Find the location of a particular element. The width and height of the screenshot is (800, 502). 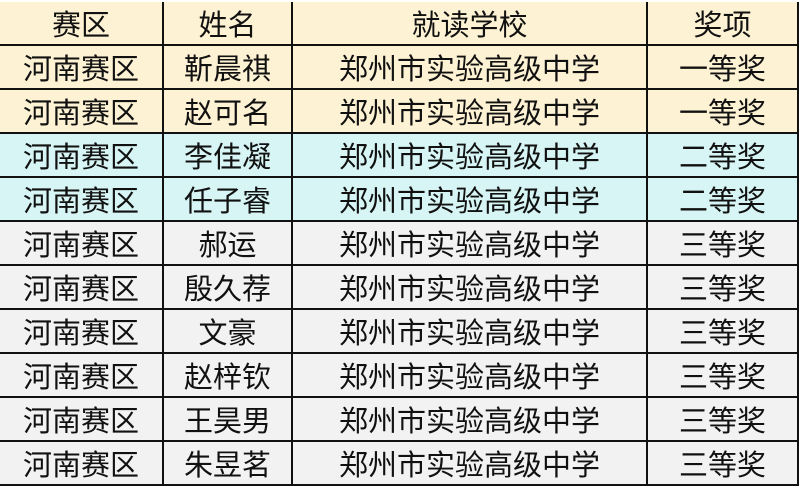

table-row: 河南赛区 朱昱茗 郑州市实验高级中学 三等奖 is located at coordinates (399, 463).